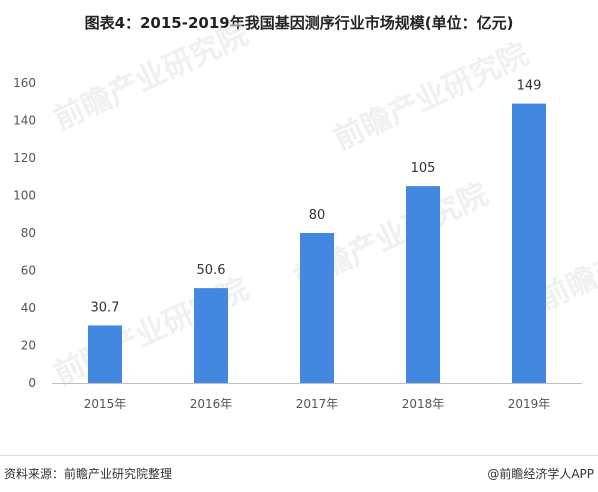 The height and width of the screenshot is (492, 598). What do you see at coordinates (299, 455) in the screenshot?
I see `footer-divider` at bounding box center [299, 455].